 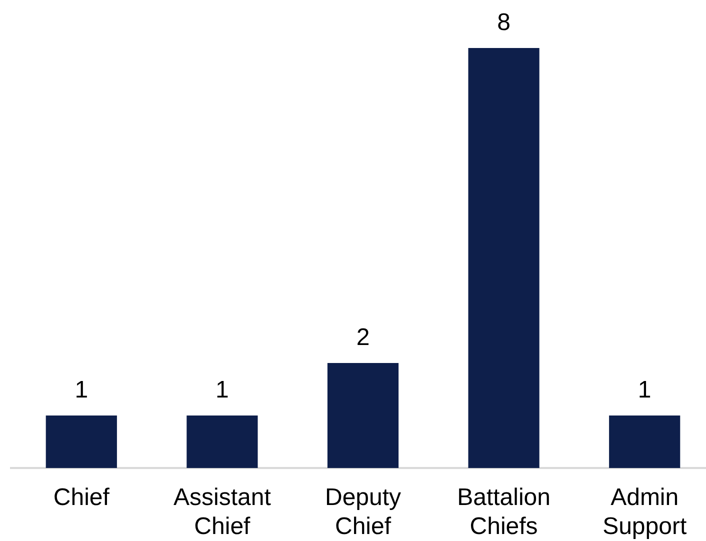 I want to click on x-tick-label: Battalion Chiefs, so click(x=504, y=512).